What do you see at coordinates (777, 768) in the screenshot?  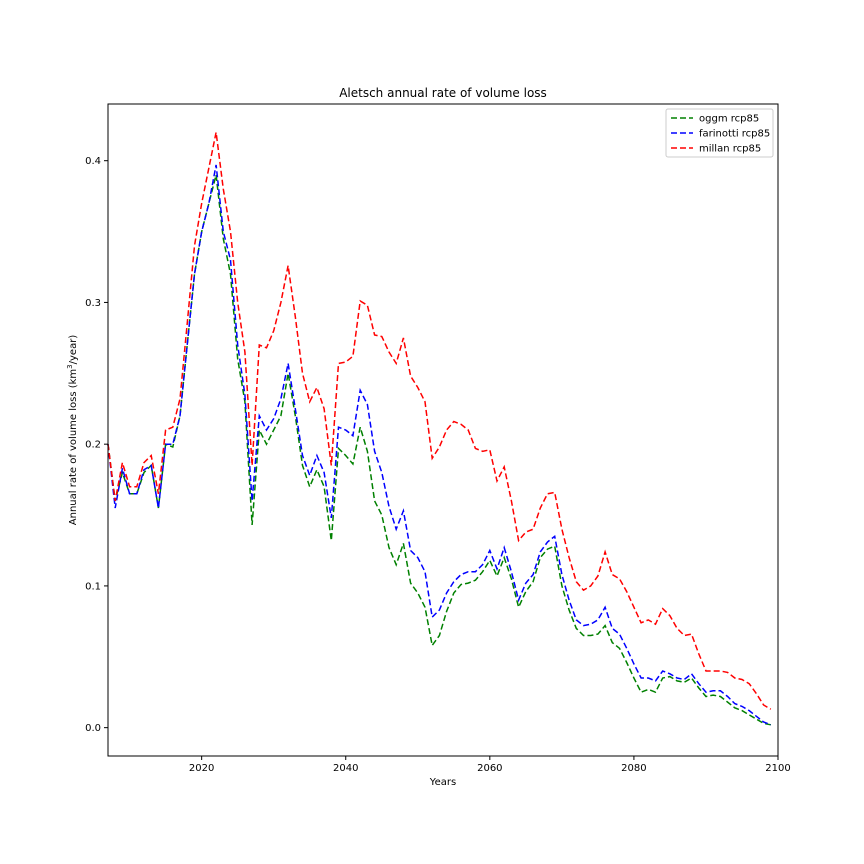 I see `x-tick-label: 2100` at bounding box center [777, 768].